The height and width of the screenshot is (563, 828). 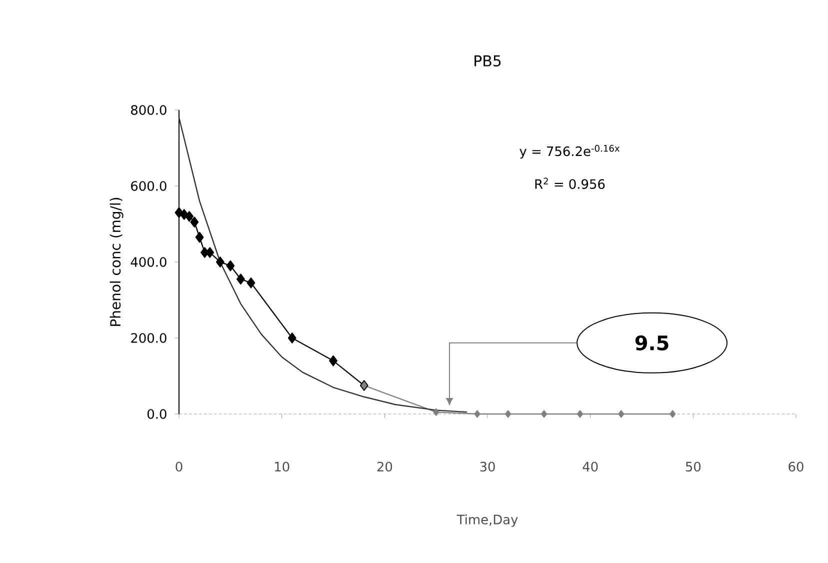 I want to click on x-axis-title: Time,Day, so click(x=487, y=520).